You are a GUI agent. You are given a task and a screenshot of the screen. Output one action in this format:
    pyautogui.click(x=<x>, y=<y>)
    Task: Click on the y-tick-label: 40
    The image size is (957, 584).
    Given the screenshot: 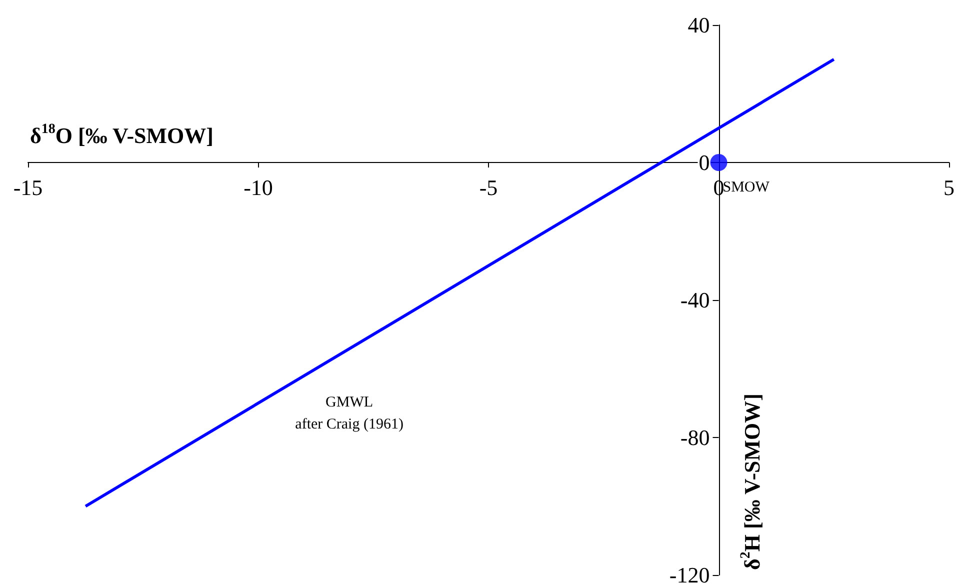 What is the action you would take?
    pyautogui.click(x=699, y=25)
    